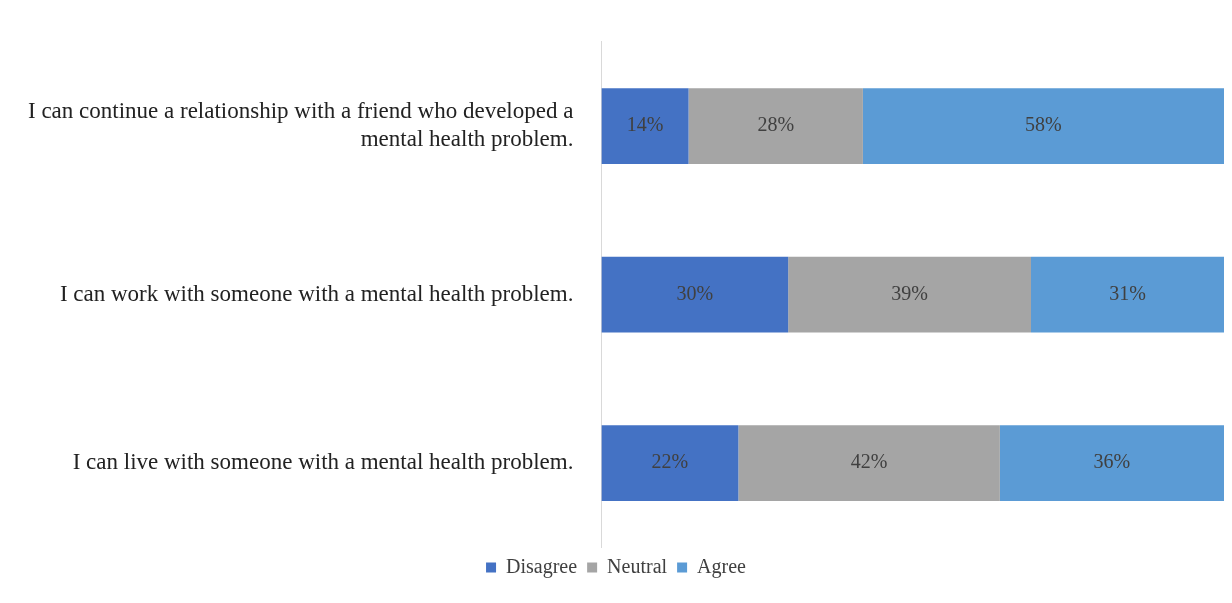 The height and width of the screenshot is (603, 1232). Describe the element at coordinates (722, 566) in the screenshot. I see `legend-label: Agree` at that location.